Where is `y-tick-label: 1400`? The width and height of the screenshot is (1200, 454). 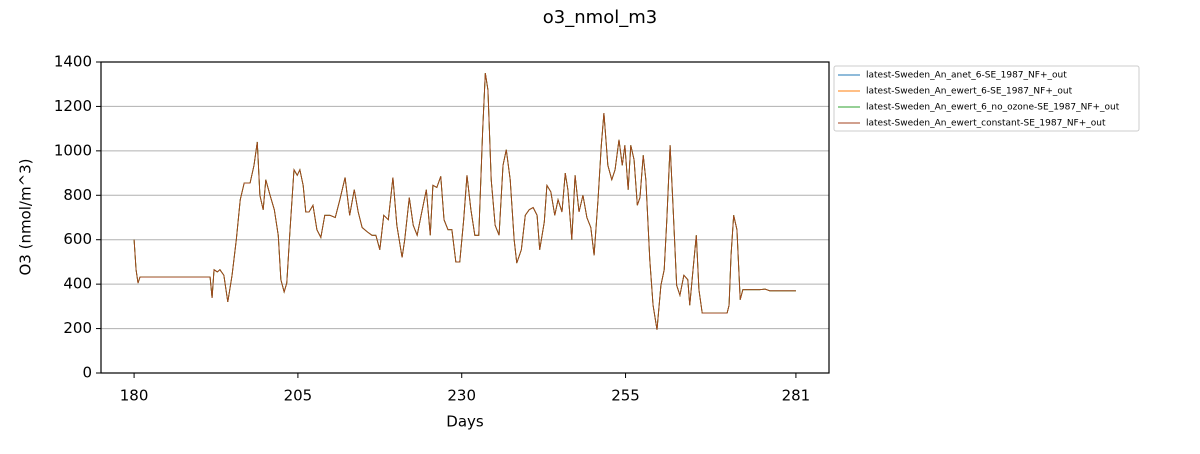
y-tick-label: 1400 is located at coordinates (73, 62).